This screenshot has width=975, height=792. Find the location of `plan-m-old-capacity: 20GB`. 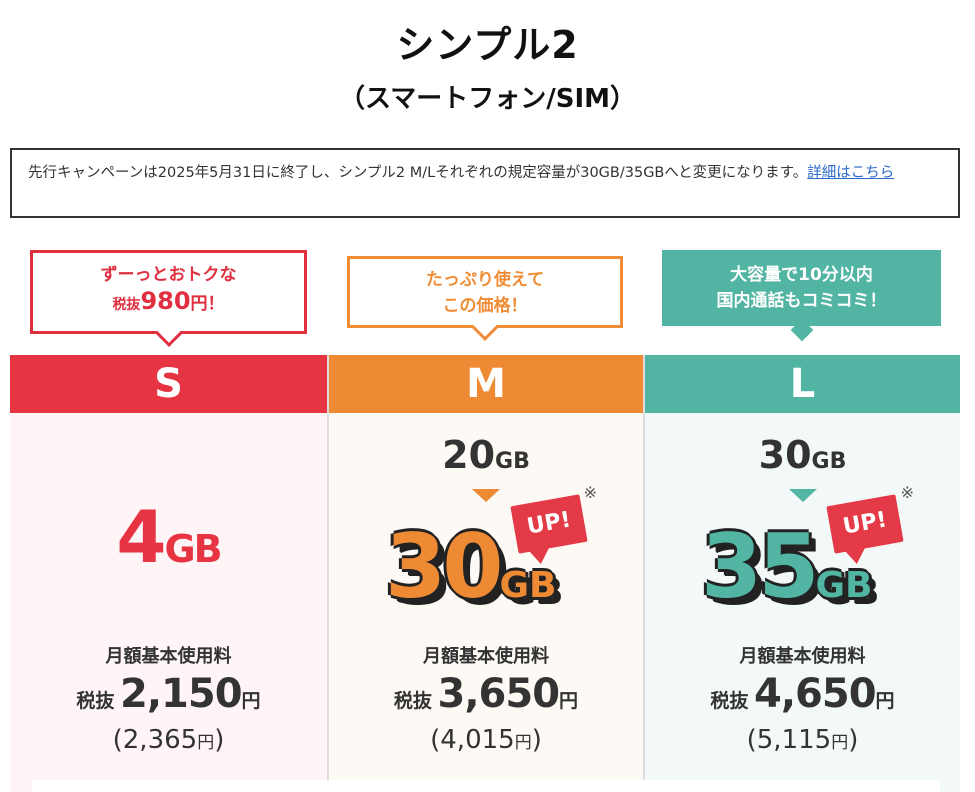

plan-m-old-capacity: 20GB is located at coordinates (486, 455).